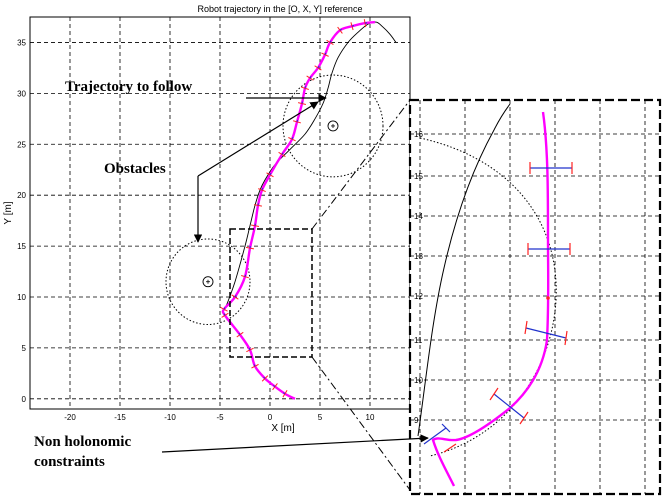 The image size is (664, 504). Describe the element at coordinates (21, 297) in the screenshot. I see `y-tick-label: 10` at that location.